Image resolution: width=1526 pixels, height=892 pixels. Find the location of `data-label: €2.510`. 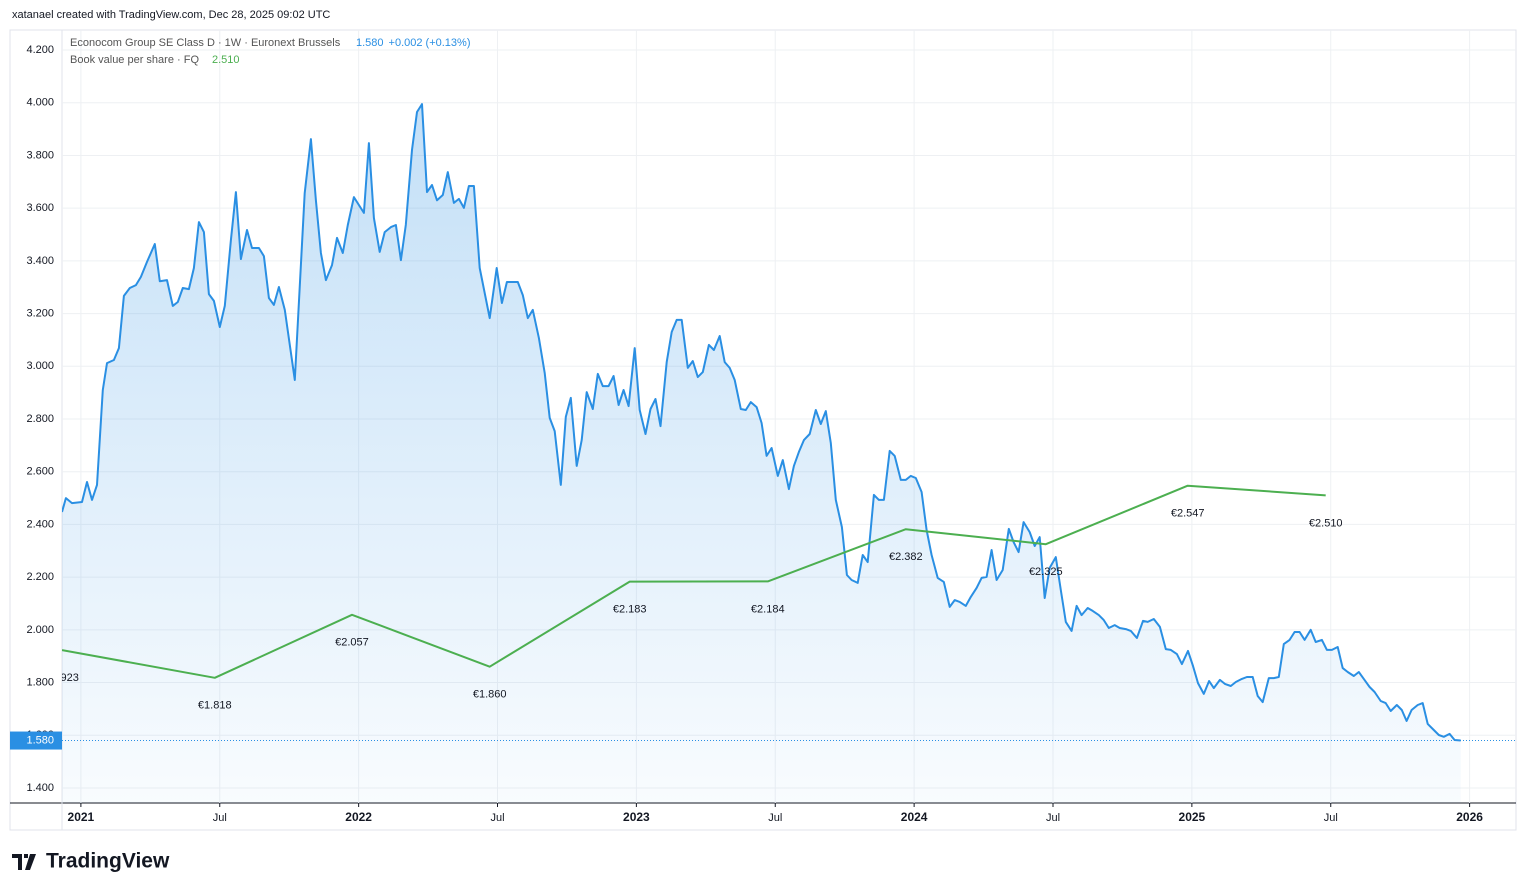

data-label: €2.510 is located at coordinates (1326, 523).